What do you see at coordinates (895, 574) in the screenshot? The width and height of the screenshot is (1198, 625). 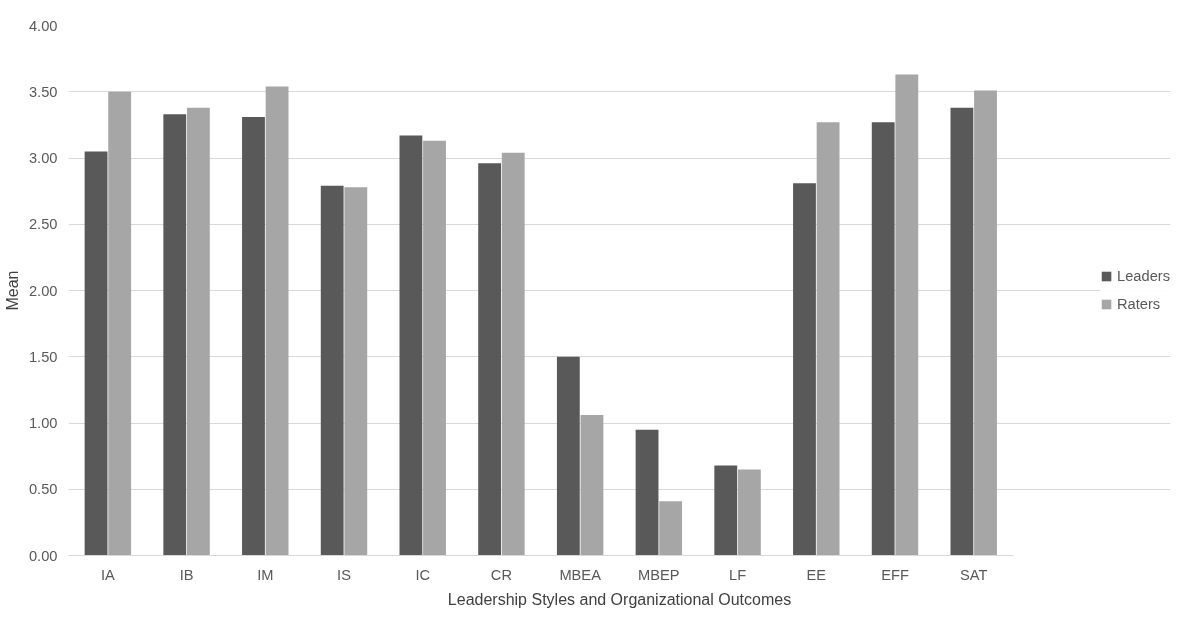 I see `x-tick-label: EFF` at bounding box center [895, 574].